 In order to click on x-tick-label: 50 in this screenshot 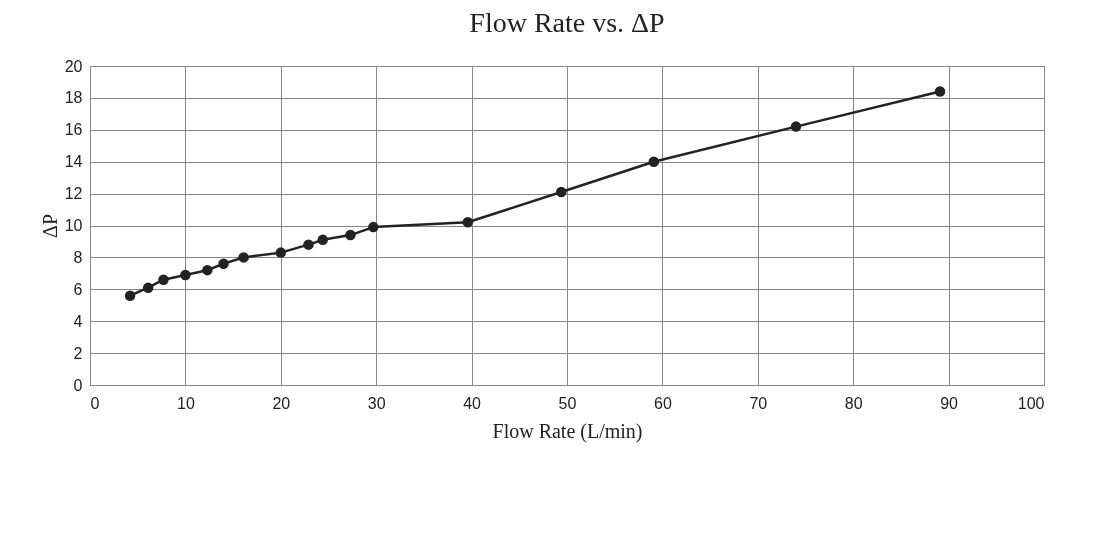, I will do `click(567, 403)`.